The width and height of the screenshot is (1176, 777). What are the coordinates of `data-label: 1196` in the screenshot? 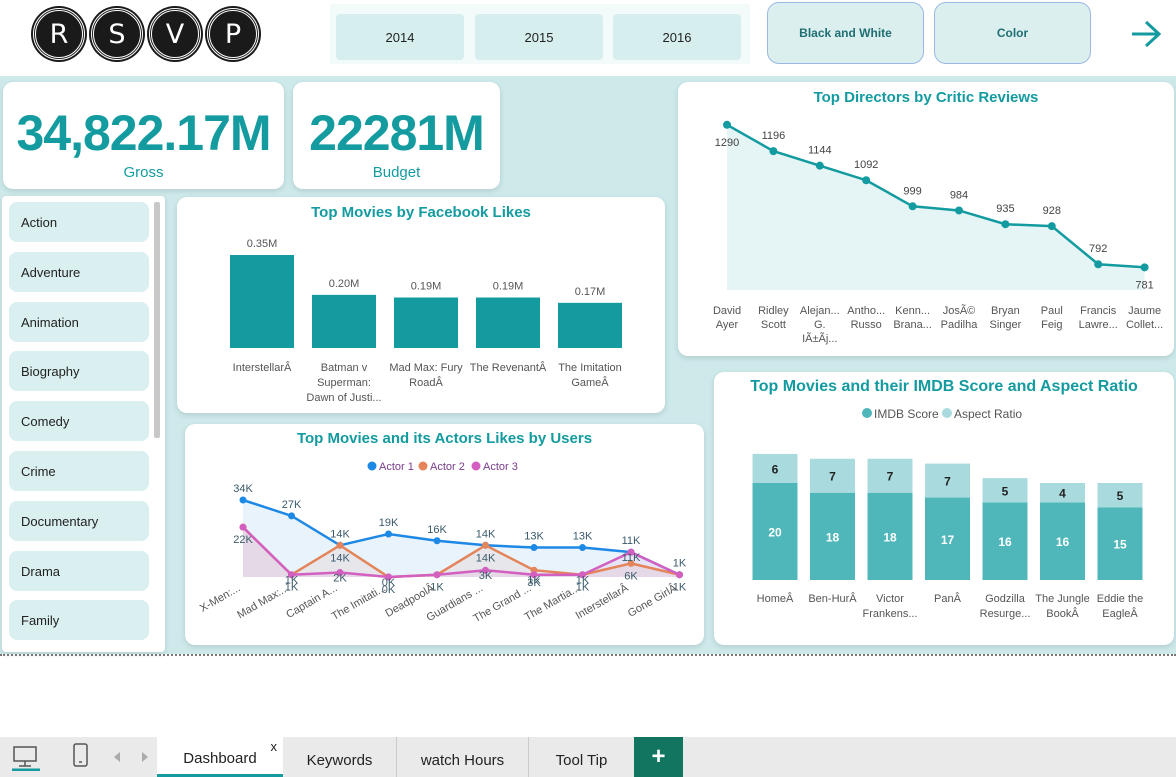 It's located at (774, 136).